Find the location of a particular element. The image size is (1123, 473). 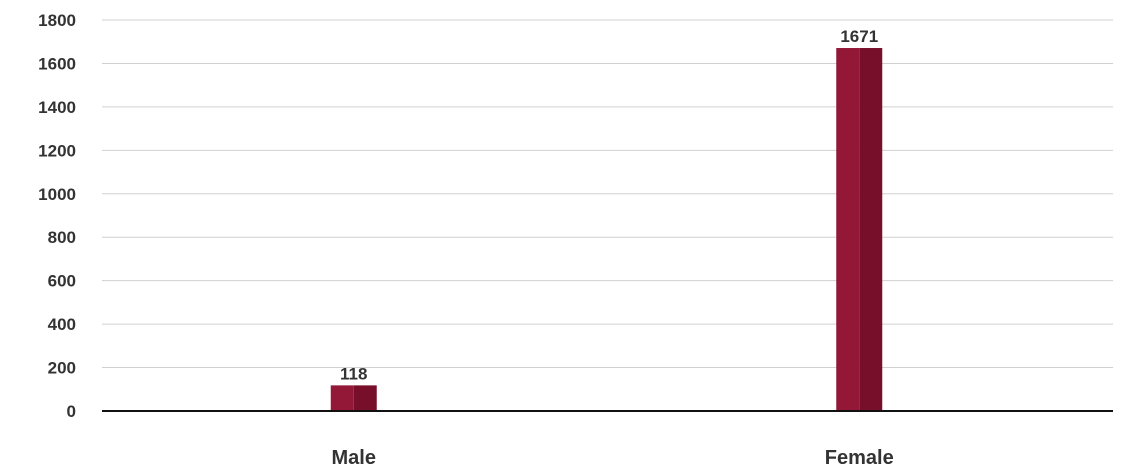

bar-female is located at coordinates (859, 229).